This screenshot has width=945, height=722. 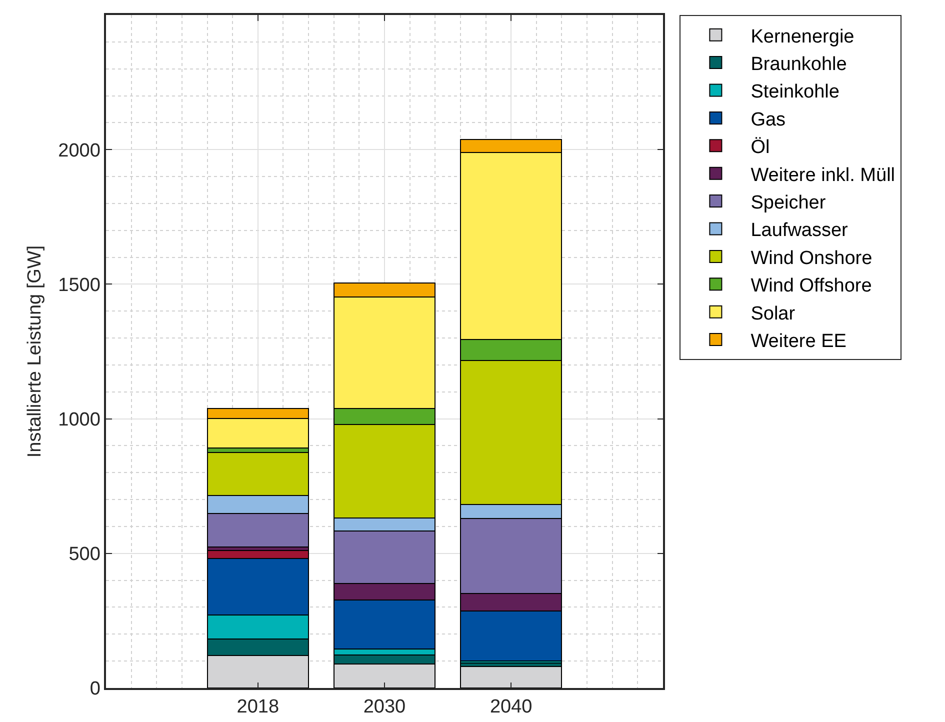 What do you see at coordinates (79, 285) in the screenshot?
I see `y-tick-label: 1500` at bounding box center [79, 285].